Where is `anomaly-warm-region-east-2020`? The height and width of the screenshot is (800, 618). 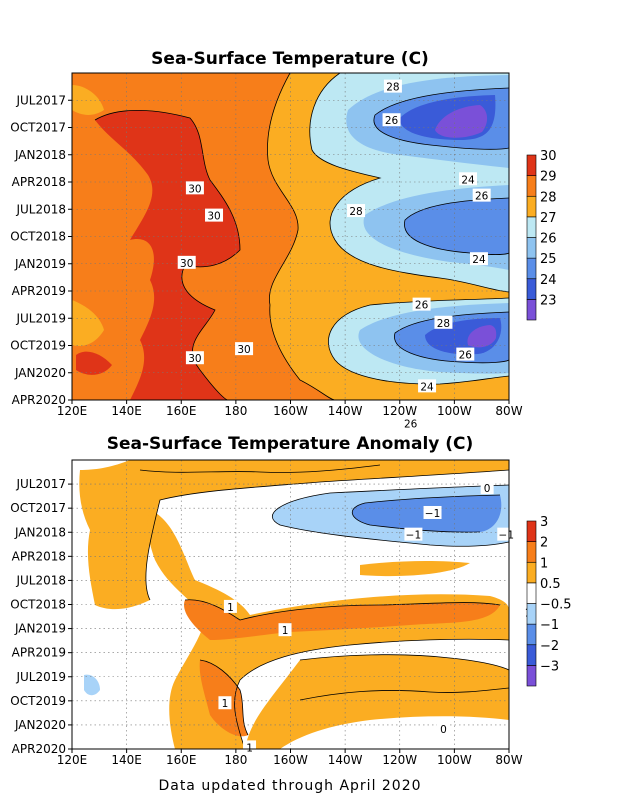 anomaly-warm-region-east-2020 is located at coordinates (377, 701).